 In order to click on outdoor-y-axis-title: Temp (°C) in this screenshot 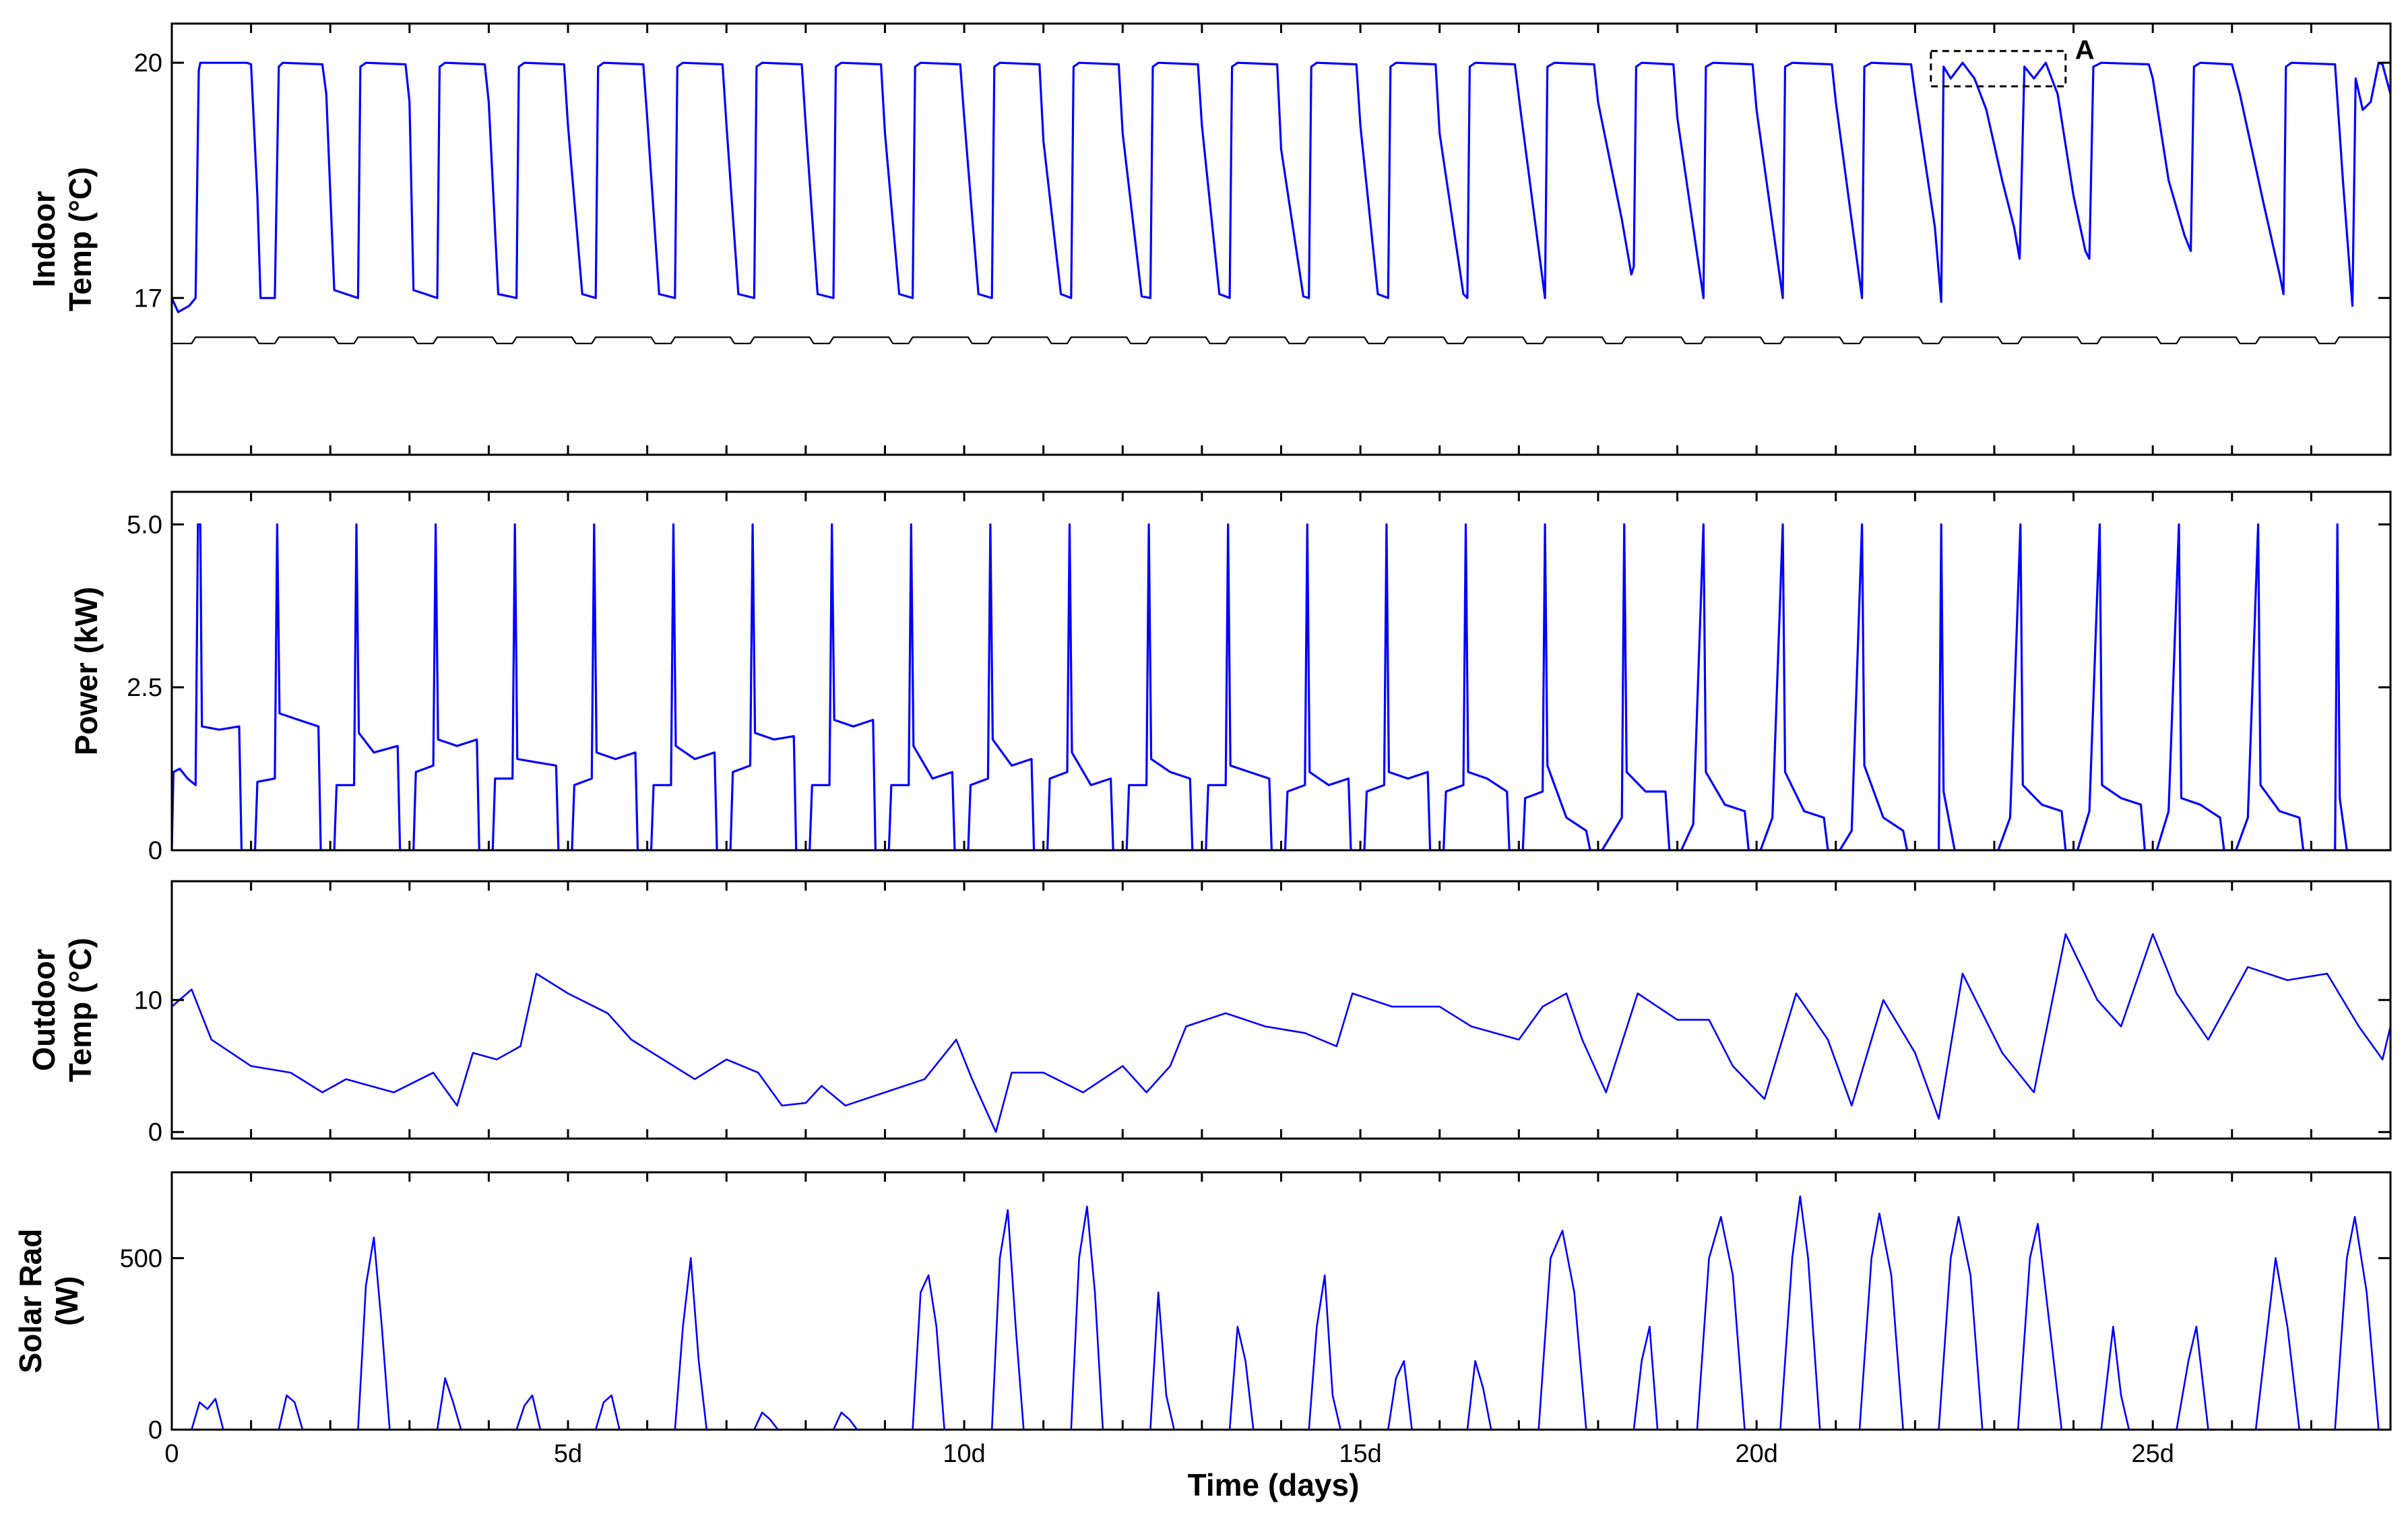, I will do `click(80, 1010)`.